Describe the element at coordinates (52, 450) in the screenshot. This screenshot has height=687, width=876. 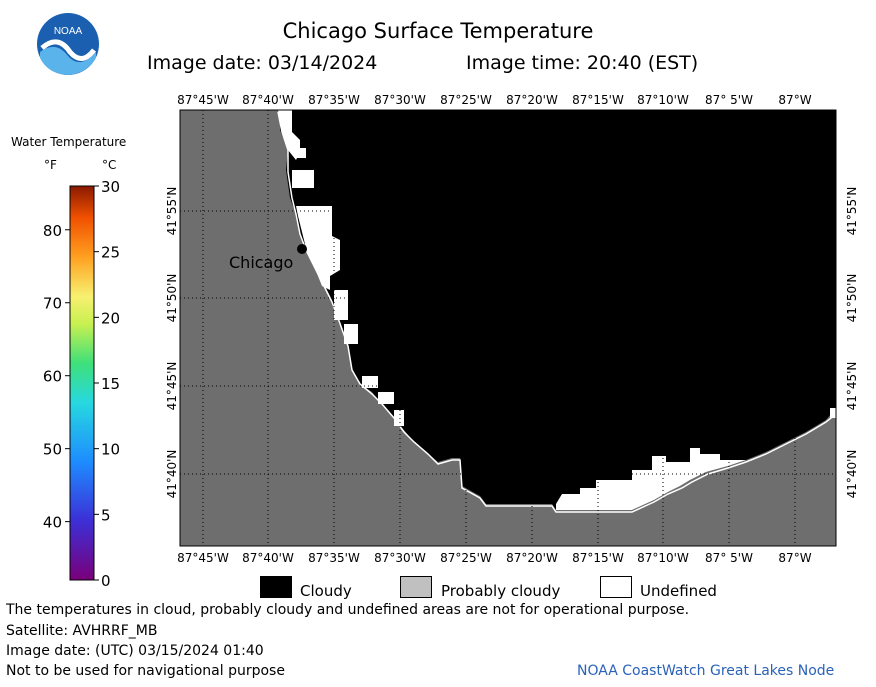
I see `legend-f-tick: 50` at that location.